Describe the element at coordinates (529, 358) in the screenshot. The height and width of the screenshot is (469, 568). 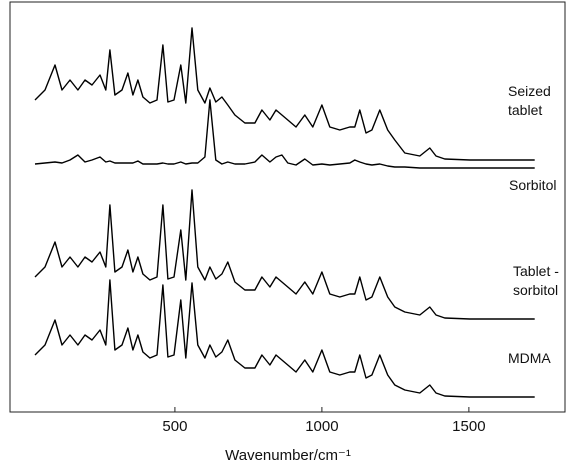
I see `series-label: MDMA` at that location.